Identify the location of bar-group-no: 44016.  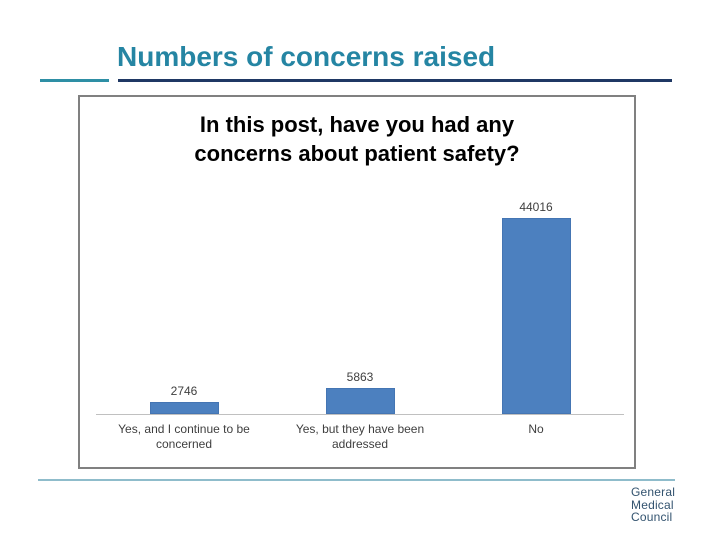
(536, 307).